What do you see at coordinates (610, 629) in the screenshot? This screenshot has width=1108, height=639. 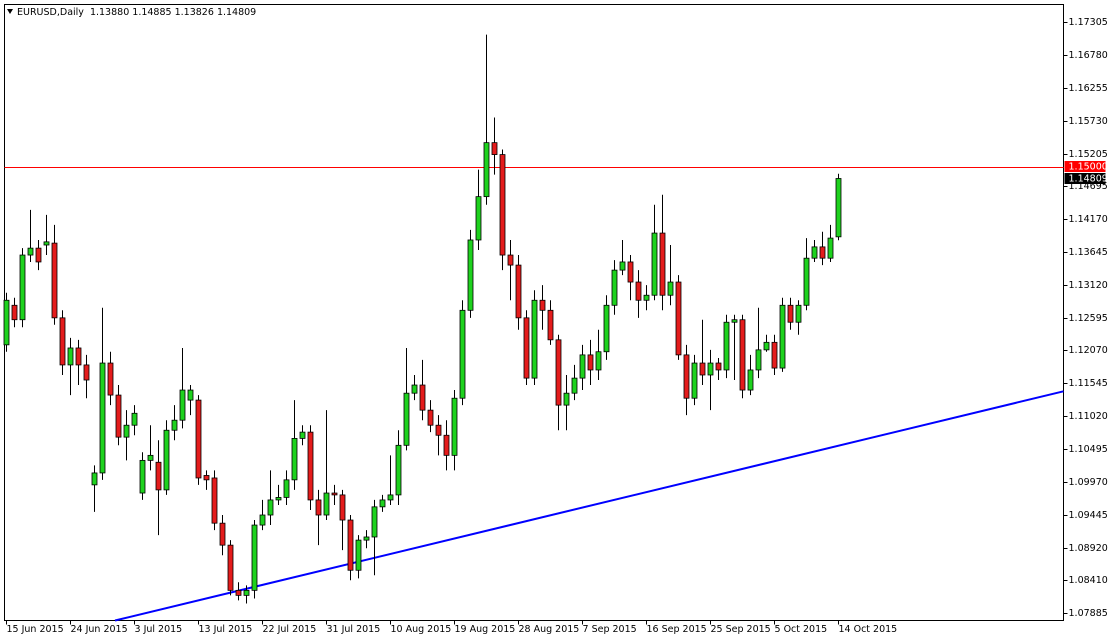 I see `x-tick-label: 7 Sep 2015` at bounding box center [610, 629].